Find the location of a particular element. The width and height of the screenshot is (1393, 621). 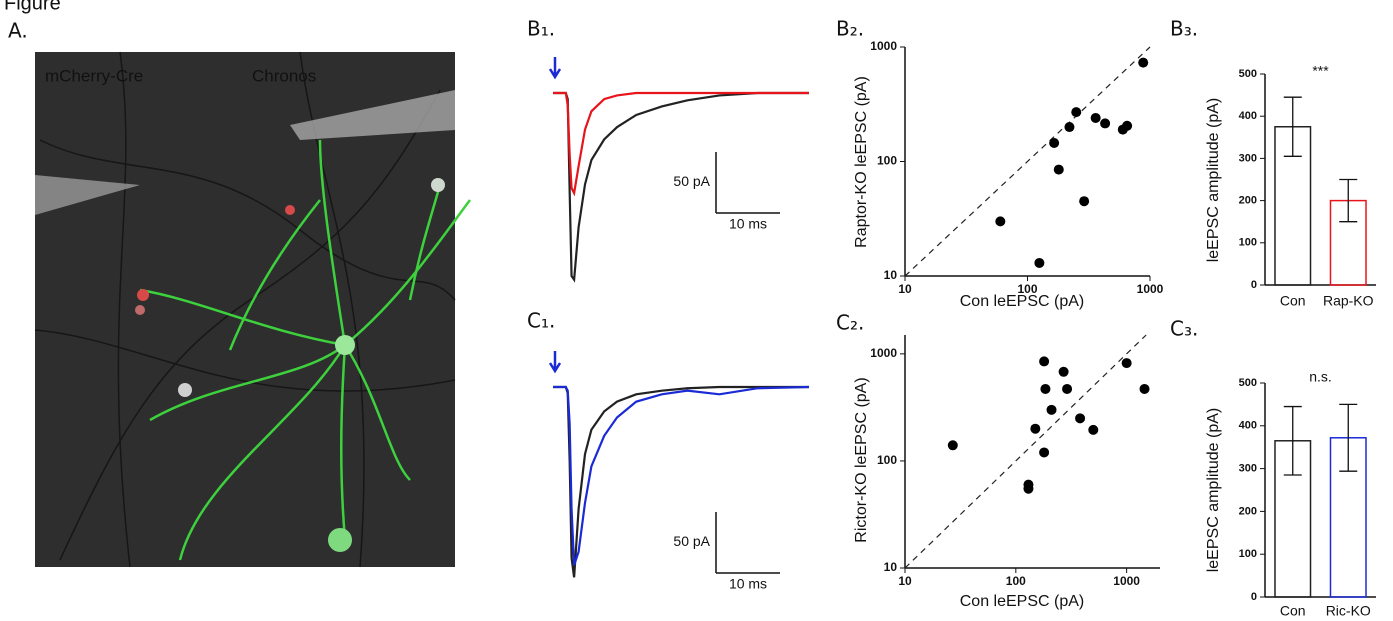

annotation: n.s. is located at coordinates (1320, 377).